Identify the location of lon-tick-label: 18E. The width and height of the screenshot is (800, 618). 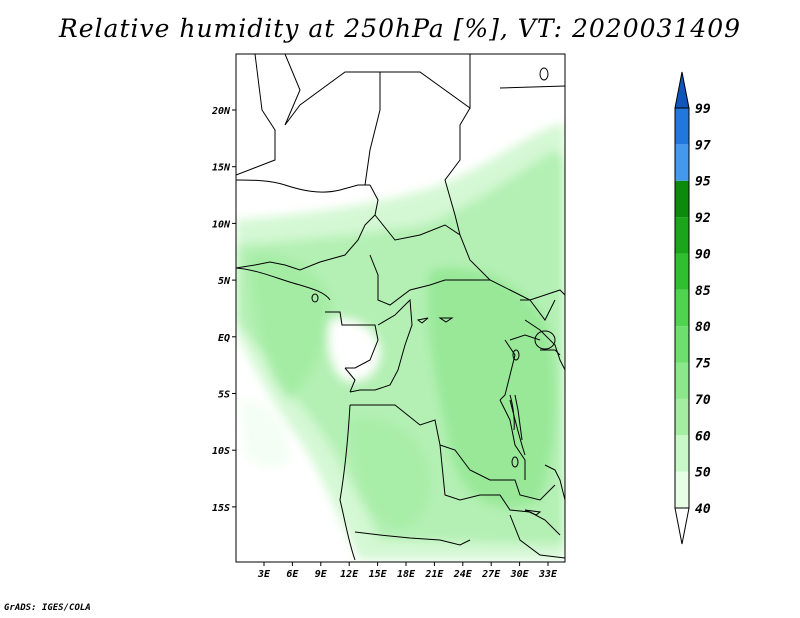
(406, 574).